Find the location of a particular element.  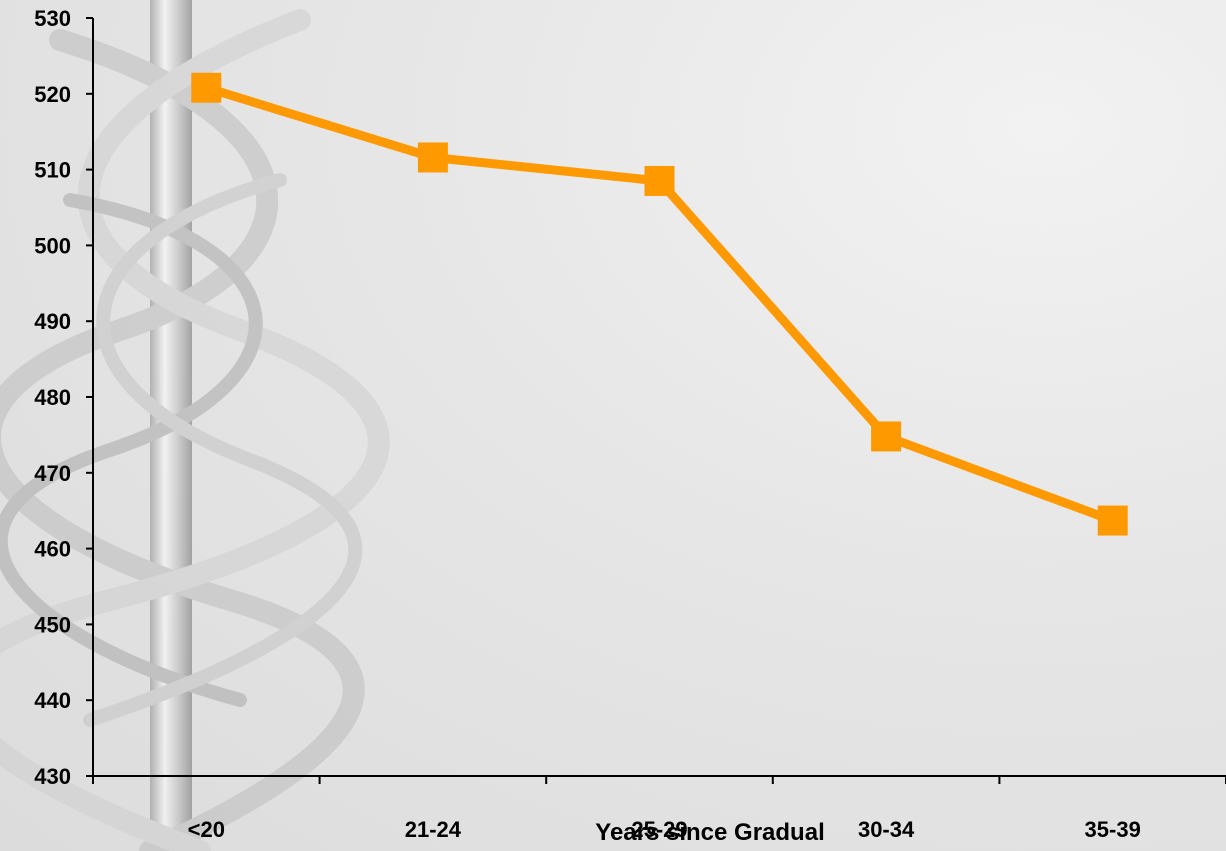

x-tick-label: 30-34 is located at coordinates (886, 829).